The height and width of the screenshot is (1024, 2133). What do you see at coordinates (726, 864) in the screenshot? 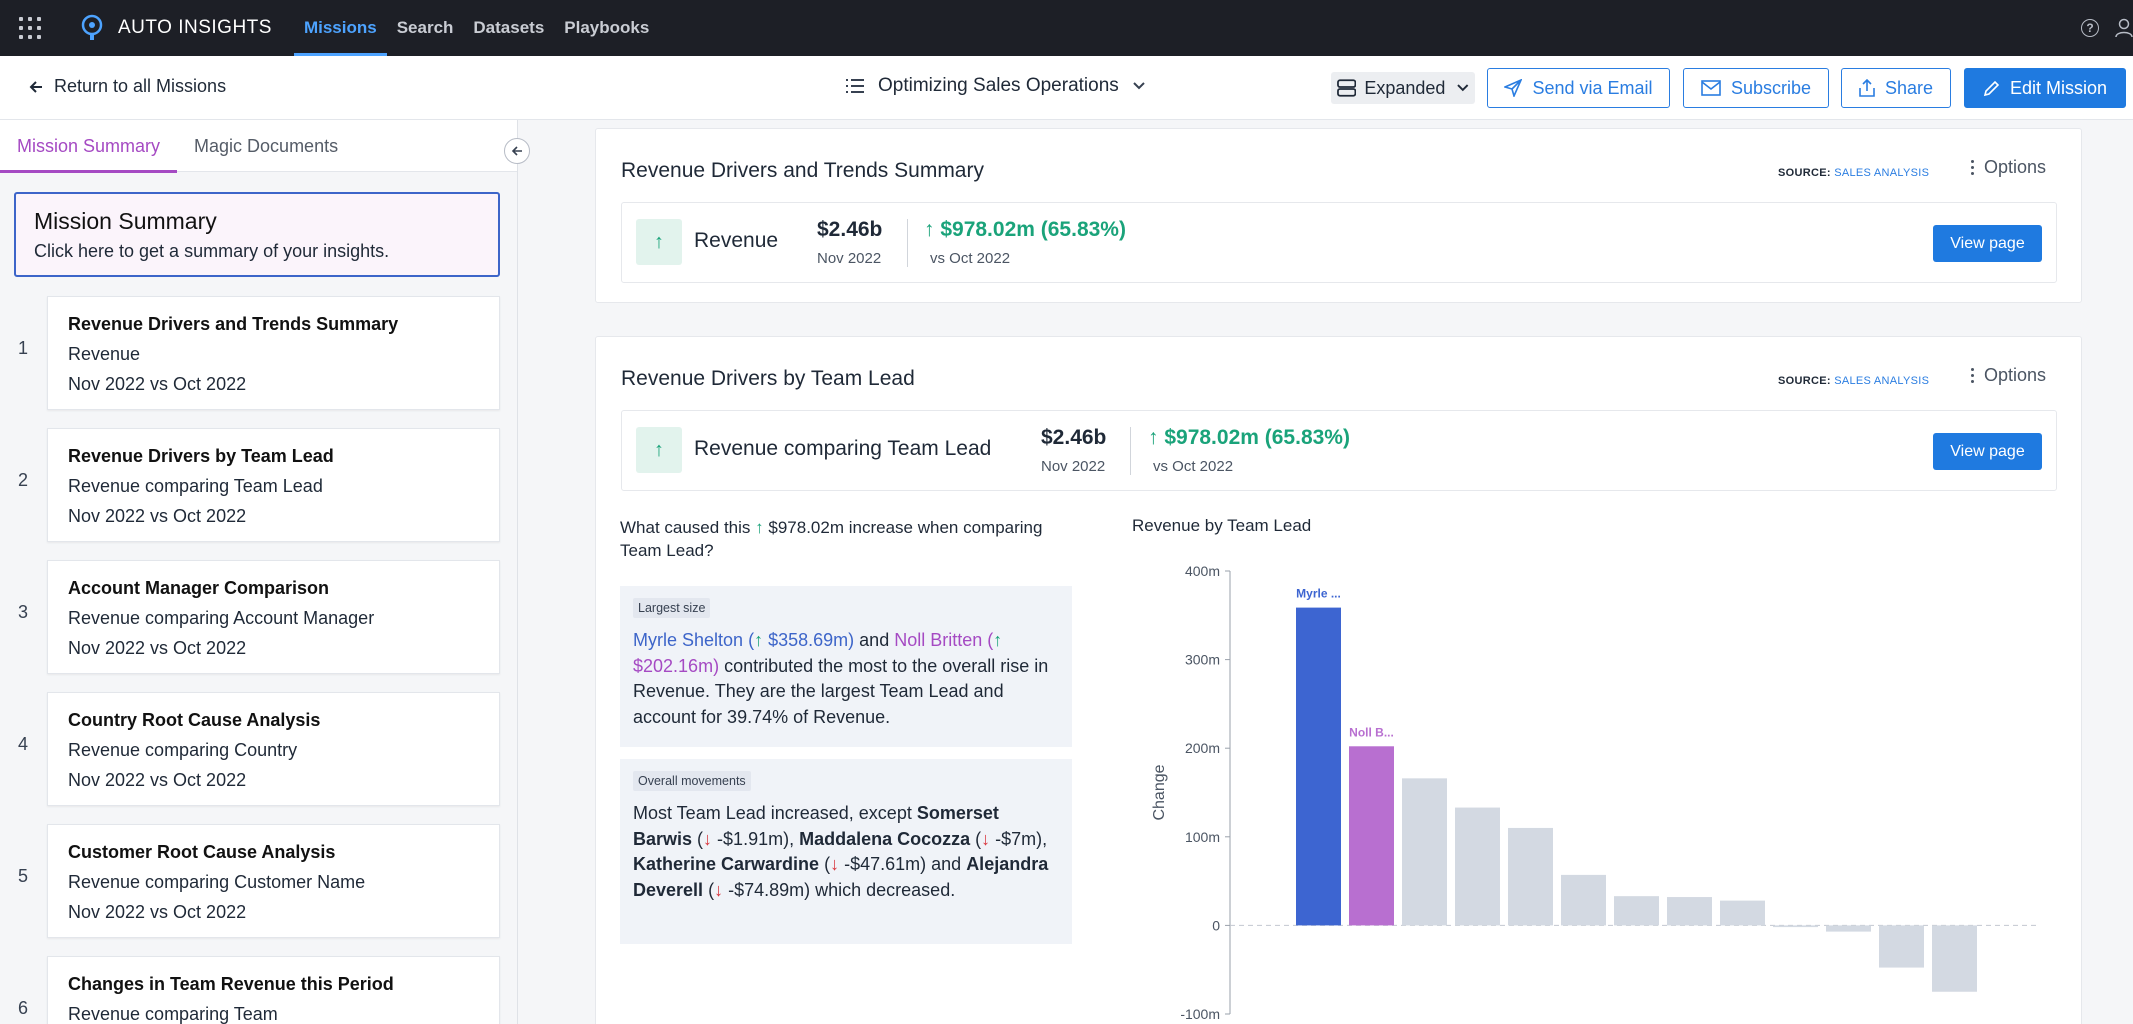
I see `team-lead-name: Katherine Carwardine` at bounding box center [726, 864].